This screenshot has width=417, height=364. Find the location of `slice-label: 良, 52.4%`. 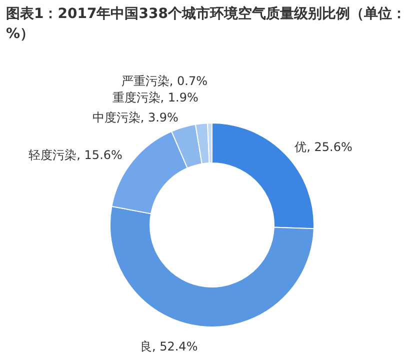

slice-label: 良, 52.4% is located at coordinates (169, 346).